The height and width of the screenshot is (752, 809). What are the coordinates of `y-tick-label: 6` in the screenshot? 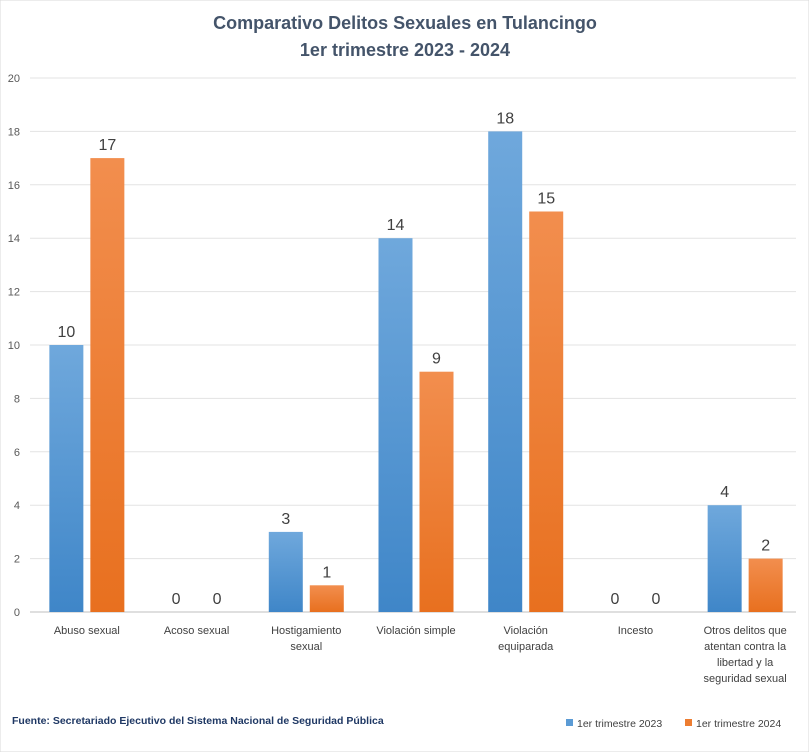 It's located at (17, 453).